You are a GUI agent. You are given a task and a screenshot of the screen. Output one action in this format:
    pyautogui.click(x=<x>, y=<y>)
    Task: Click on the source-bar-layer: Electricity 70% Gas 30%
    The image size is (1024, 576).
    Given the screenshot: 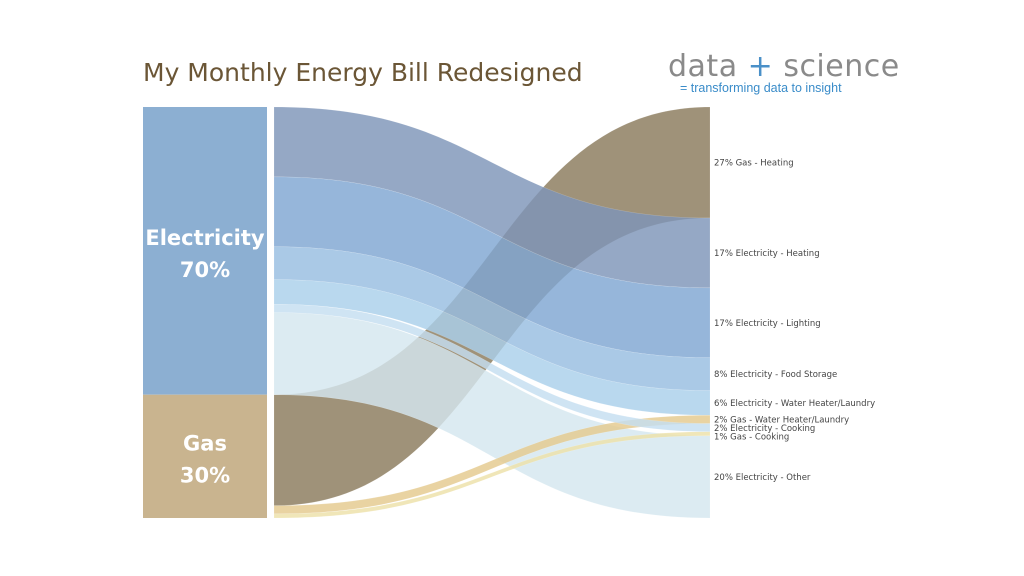 What is the action you would take?
    pyautogui.click(x=205, y=312)
    